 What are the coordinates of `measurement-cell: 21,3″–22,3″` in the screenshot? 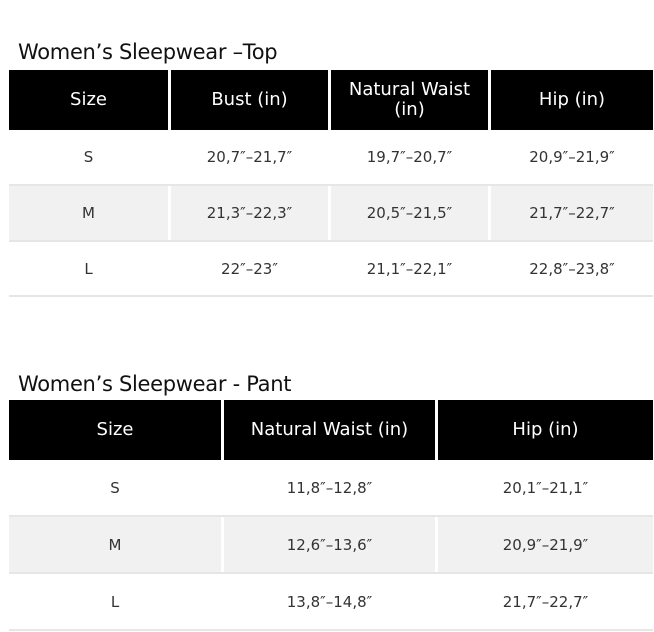 It's located at (251, 213).